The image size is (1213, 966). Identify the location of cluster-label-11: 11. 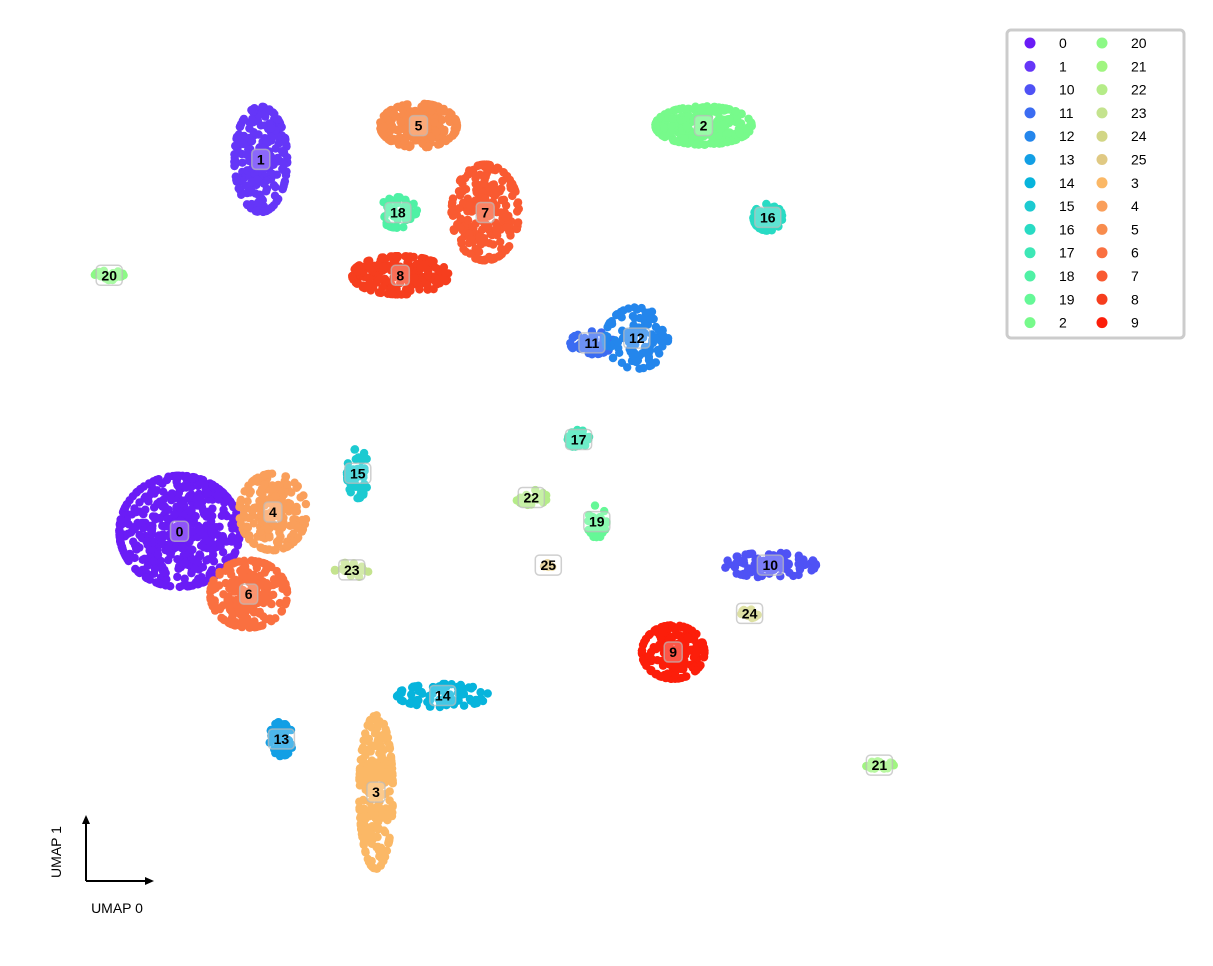
(592, 343).